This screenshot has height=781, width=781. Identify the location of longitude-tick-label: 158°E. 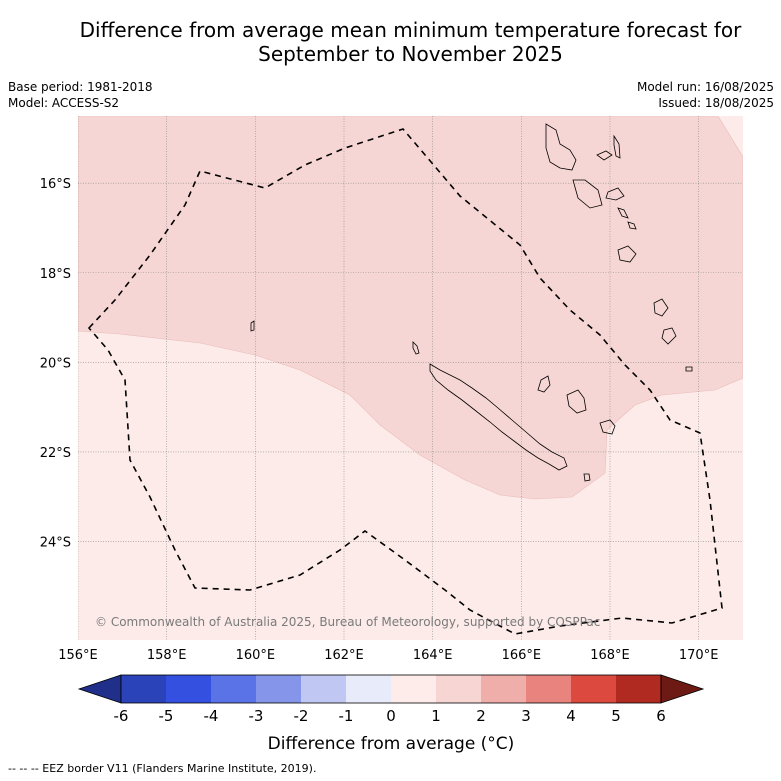
(167, 655).